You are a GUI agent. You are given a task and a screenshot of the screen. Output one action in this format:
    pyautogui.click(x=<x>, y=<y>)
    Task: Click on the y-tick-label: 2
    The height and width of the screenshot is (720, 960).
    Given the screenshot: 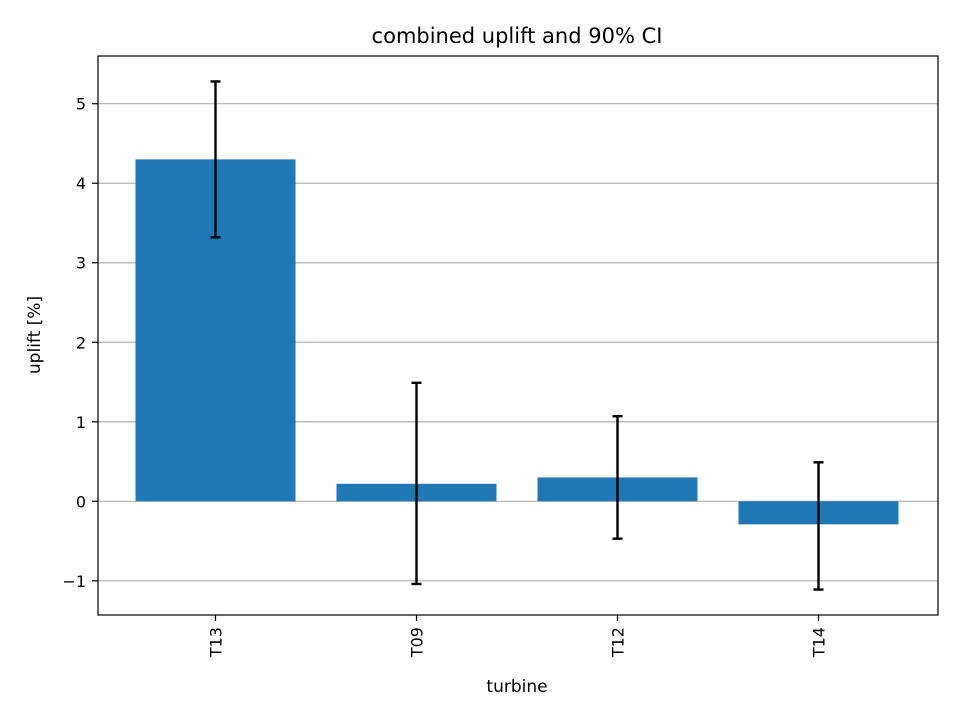 What is the action you would take?
    pyautogui.click(x=81, y=342)
    